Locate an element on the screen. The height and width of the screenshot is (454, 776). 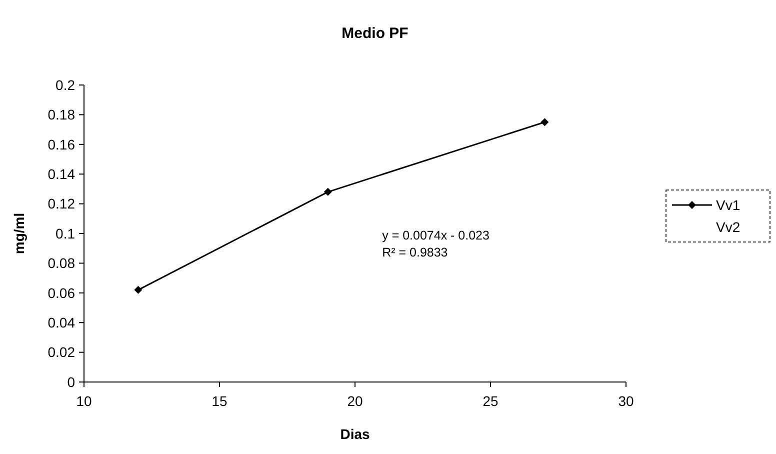
x-tick-label: 25 is located at coordinates (490, 401).